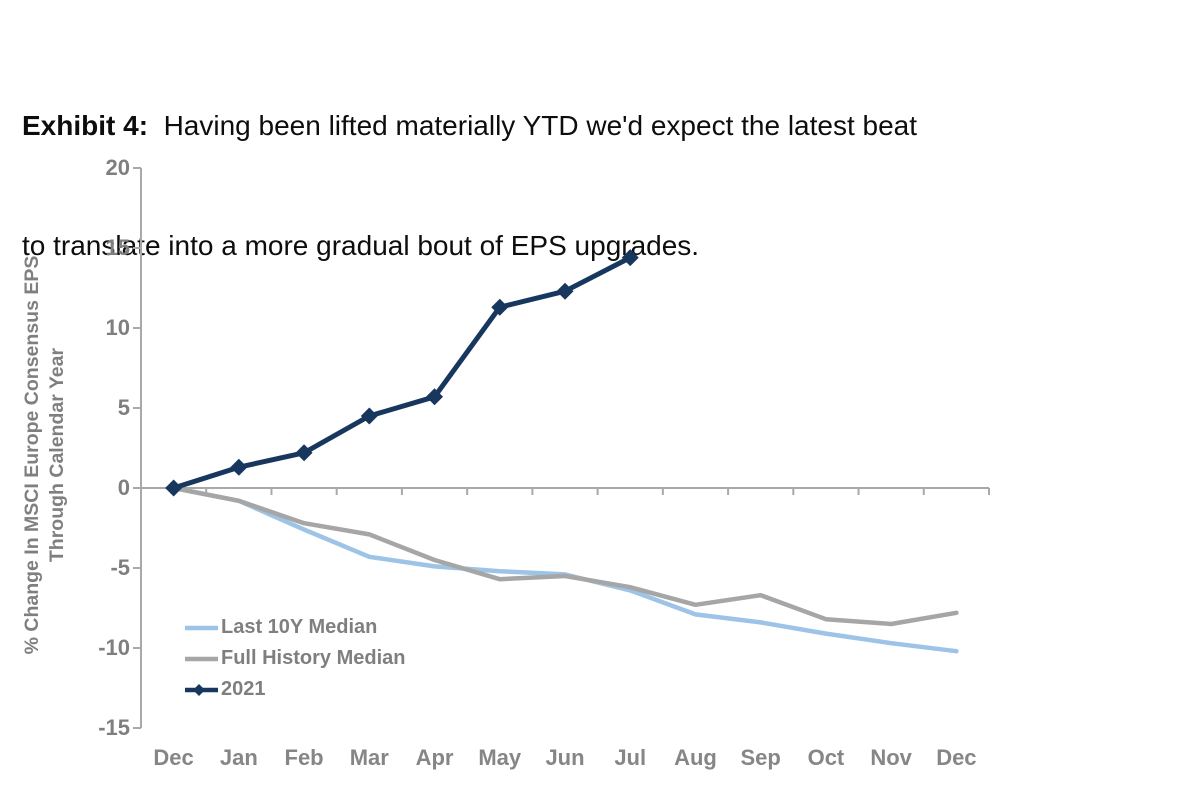 This screenshot has height=793, width=1197. I want to click on series-line-2021, so click(402, 373).